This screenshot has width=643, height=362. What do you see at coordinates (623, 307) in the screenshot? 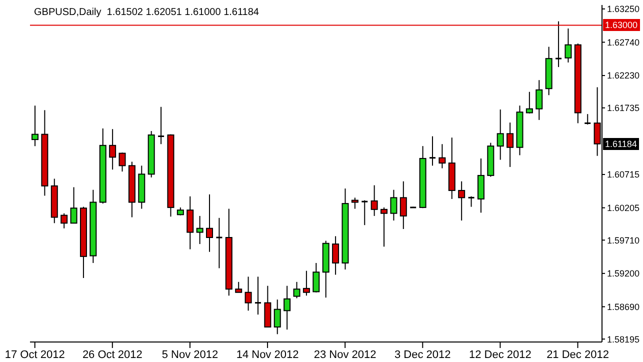
I see `y-tick-label: 1.58690` at bounding box center [623, 307].